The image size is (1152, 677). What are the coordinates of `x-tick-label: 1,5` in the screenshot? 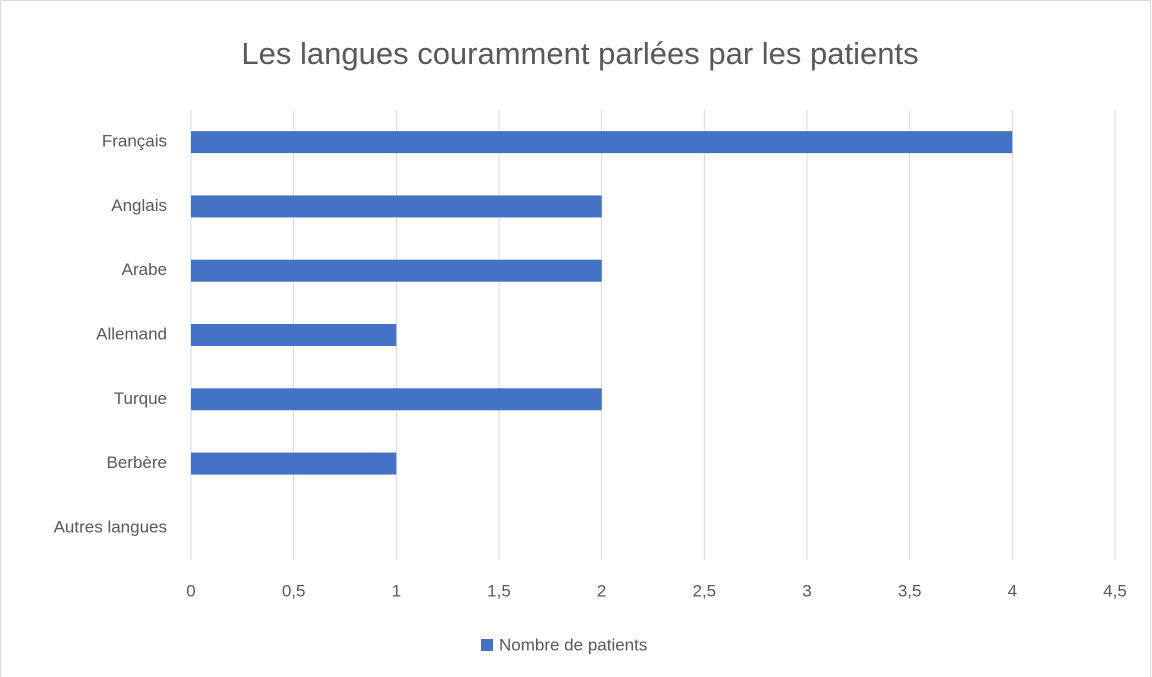 It's located at (499, 590).